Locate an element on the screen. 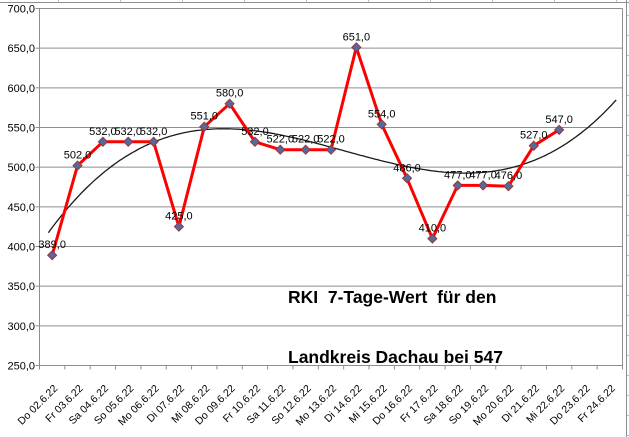 Image resolution: width=629 pixels, height=437 pixels. y-axis-label: 300,0 is located at coordinates (21, 327).